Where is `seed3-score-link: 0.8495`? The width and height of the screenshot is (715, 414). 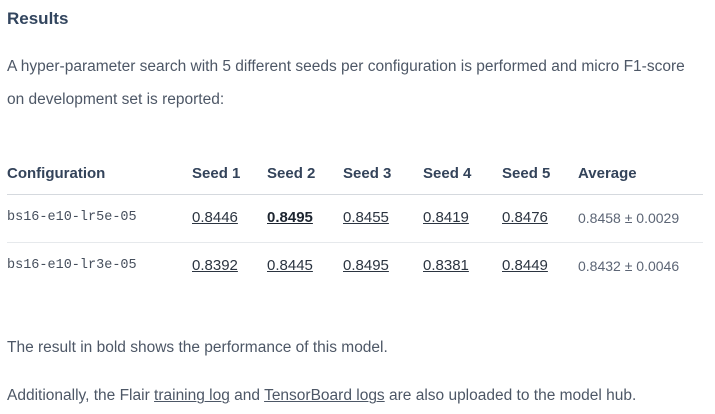
seed3-score-link: 0.8495 is located at coordinates (366, 265).